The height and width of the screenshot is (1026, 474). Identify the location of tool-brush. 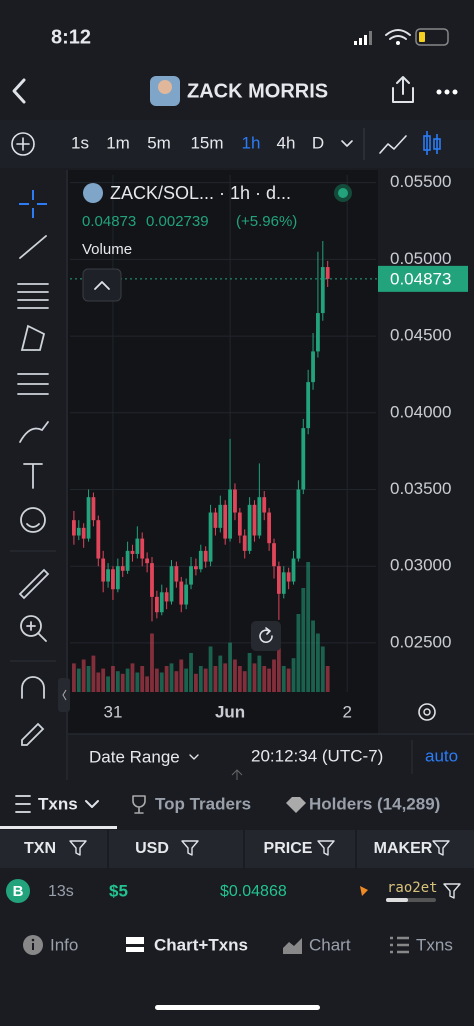
(34, 432).